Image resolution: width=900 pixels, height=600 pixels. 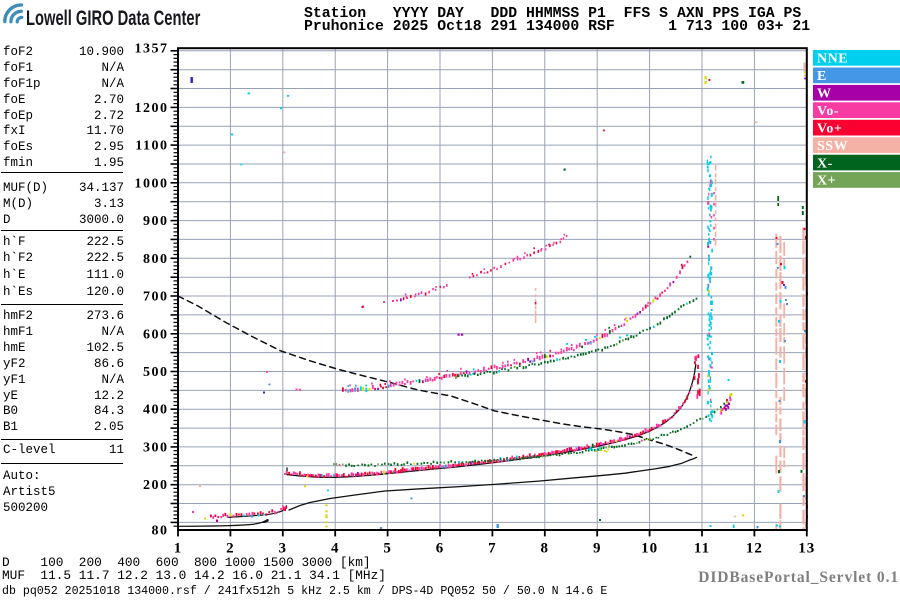 I want to click on svg-text: Vo-, so click(x=828, y=111).